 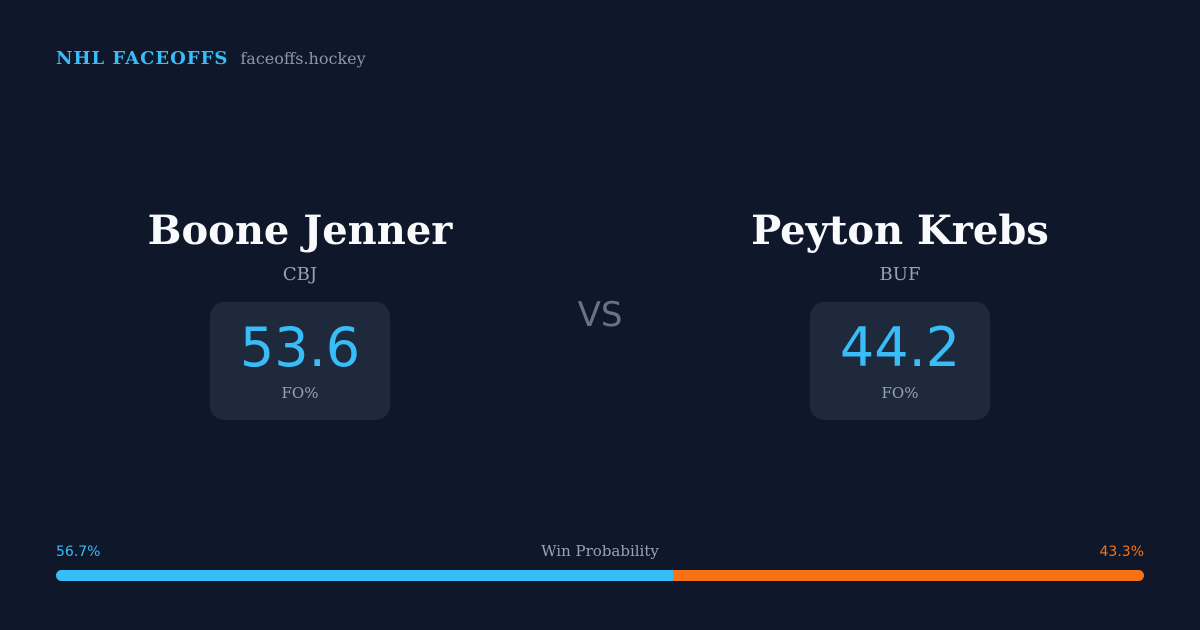 What do you see at coordinates (300, 393) in the screenshot?
I see `player-left-fo-label: FO%` at bounding box center [300, 393].